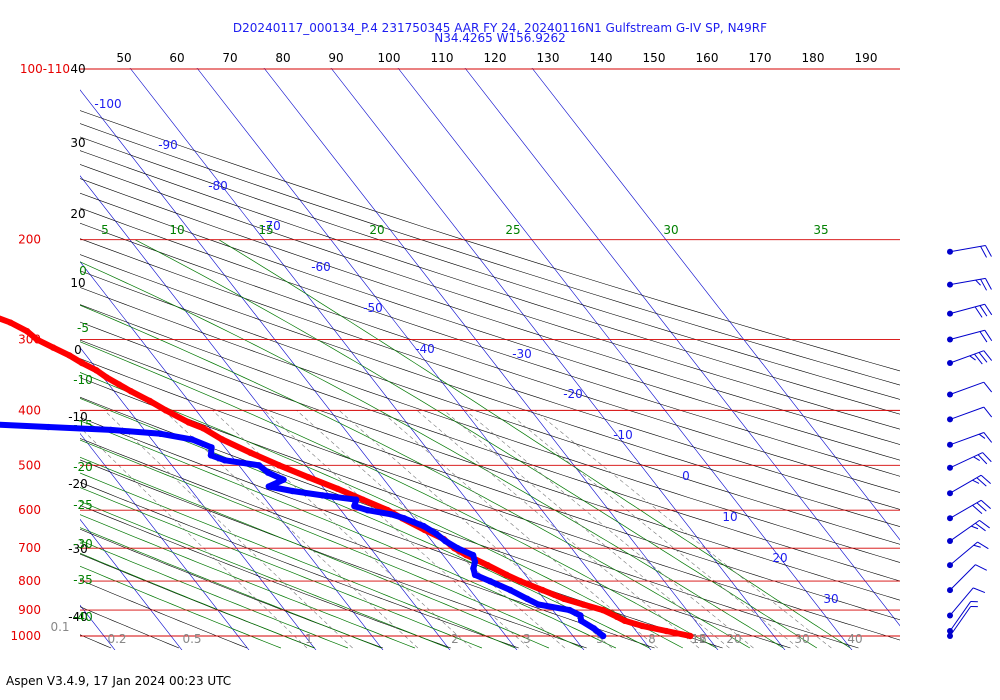 This screenshot has width=1000, height=700. Describe the element at coordinates (29, 548) in the screenshot. I see `pressure-label: 700` at that location.